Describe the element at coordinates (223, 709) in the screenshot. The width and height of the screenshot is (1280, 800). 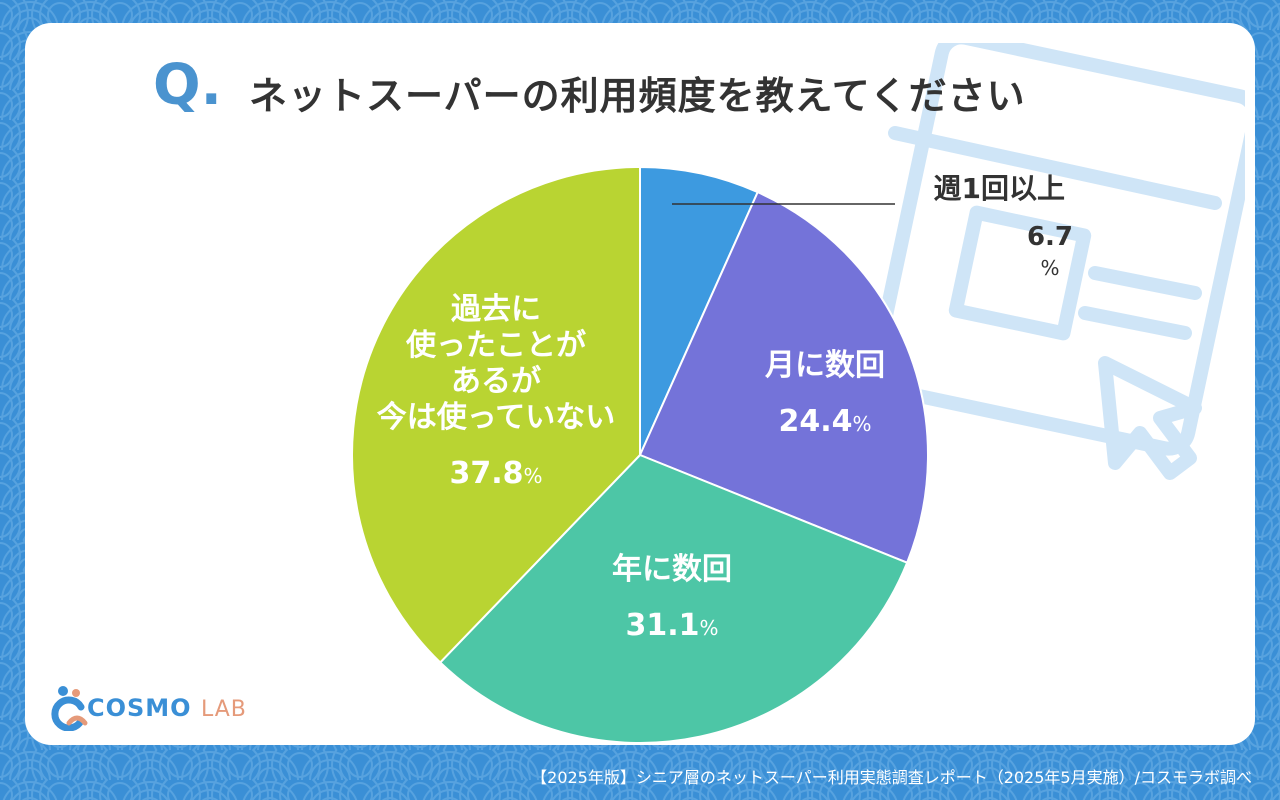
I see `logo-lab-text: LAB` at that location.